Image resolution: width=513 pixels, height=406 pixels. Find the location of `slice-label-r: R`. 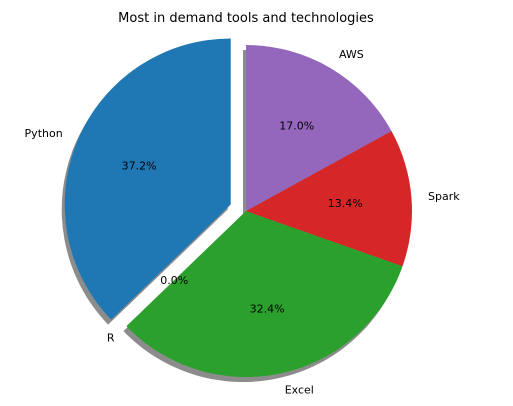

slice-label-r: R is located at coordinates (111, 338).